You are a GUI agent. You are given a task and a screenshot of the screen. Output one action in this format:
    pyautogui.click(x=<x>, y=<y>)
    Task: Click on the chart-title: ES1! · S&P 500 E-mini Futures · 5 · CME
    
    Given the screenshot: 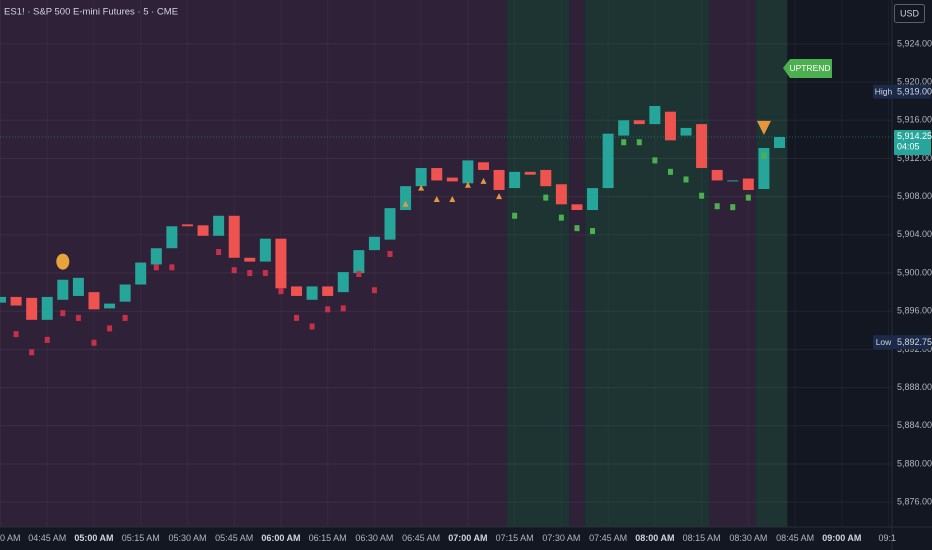 What is the action you would take?
    pyautogui.click(x=91, y=12)
    